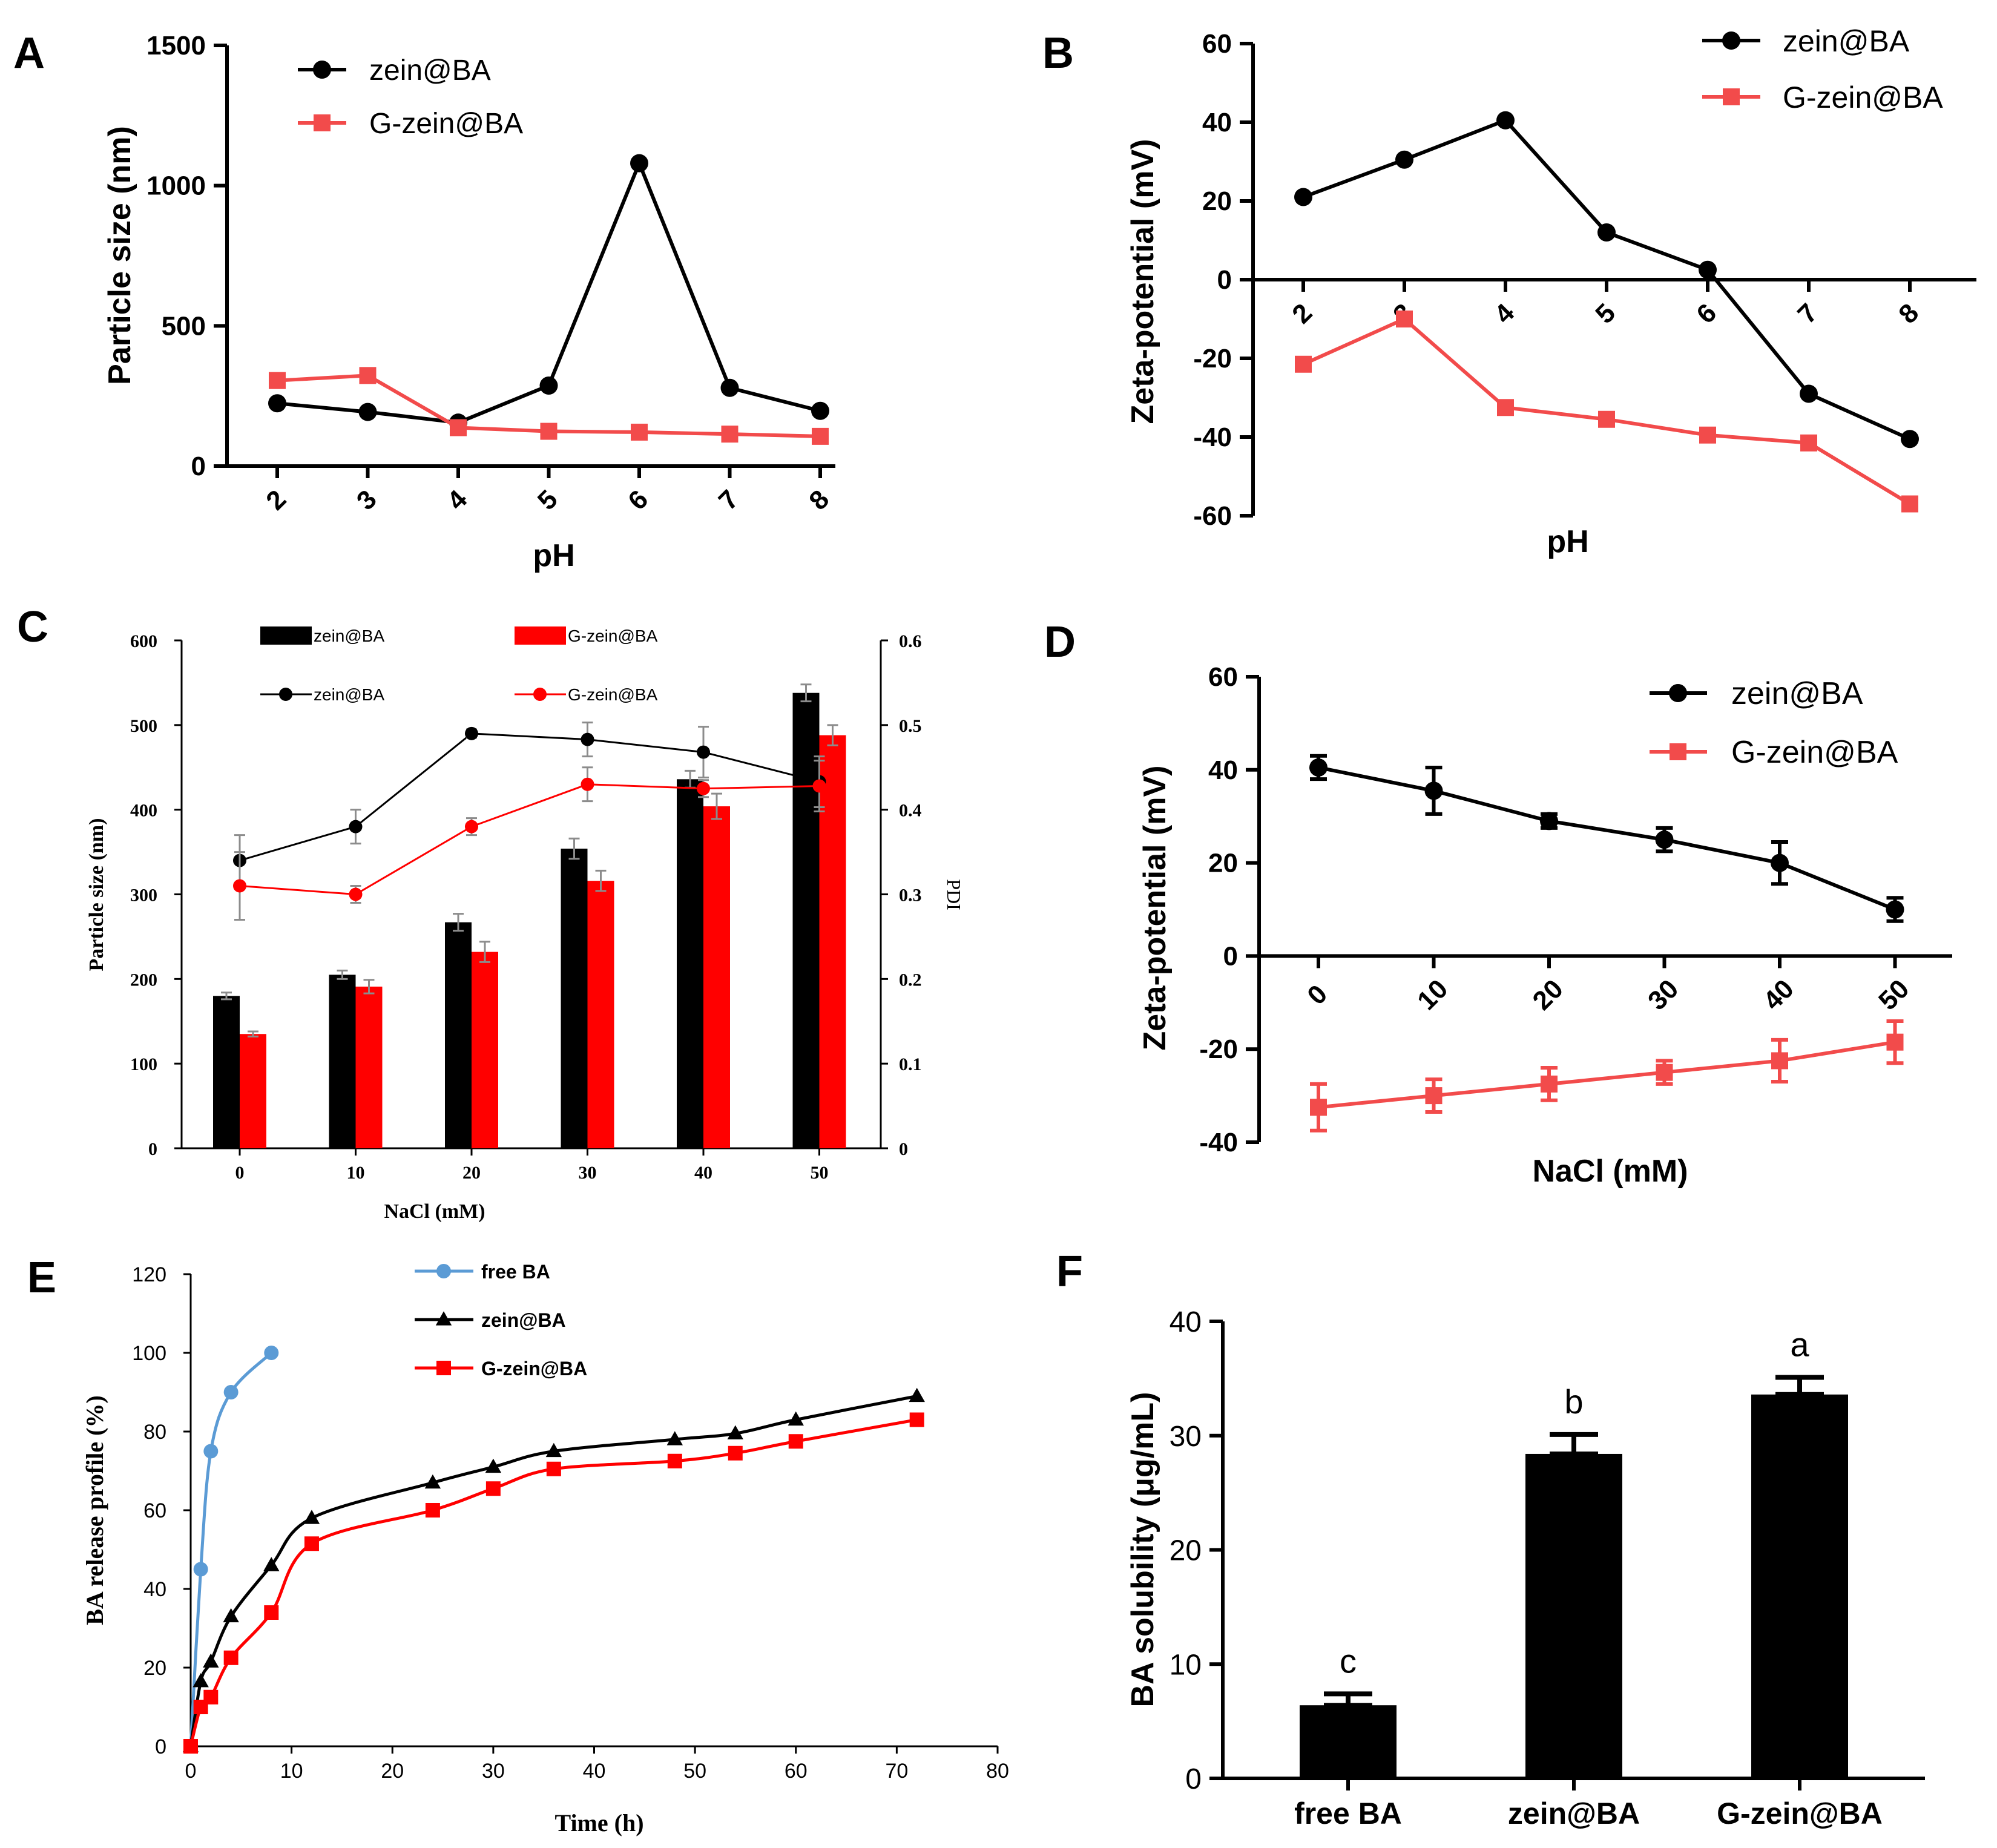 The width and height of the screenshot is (1997, 1848). I want to click on y-tick-label: 80, so click(154, 1432).